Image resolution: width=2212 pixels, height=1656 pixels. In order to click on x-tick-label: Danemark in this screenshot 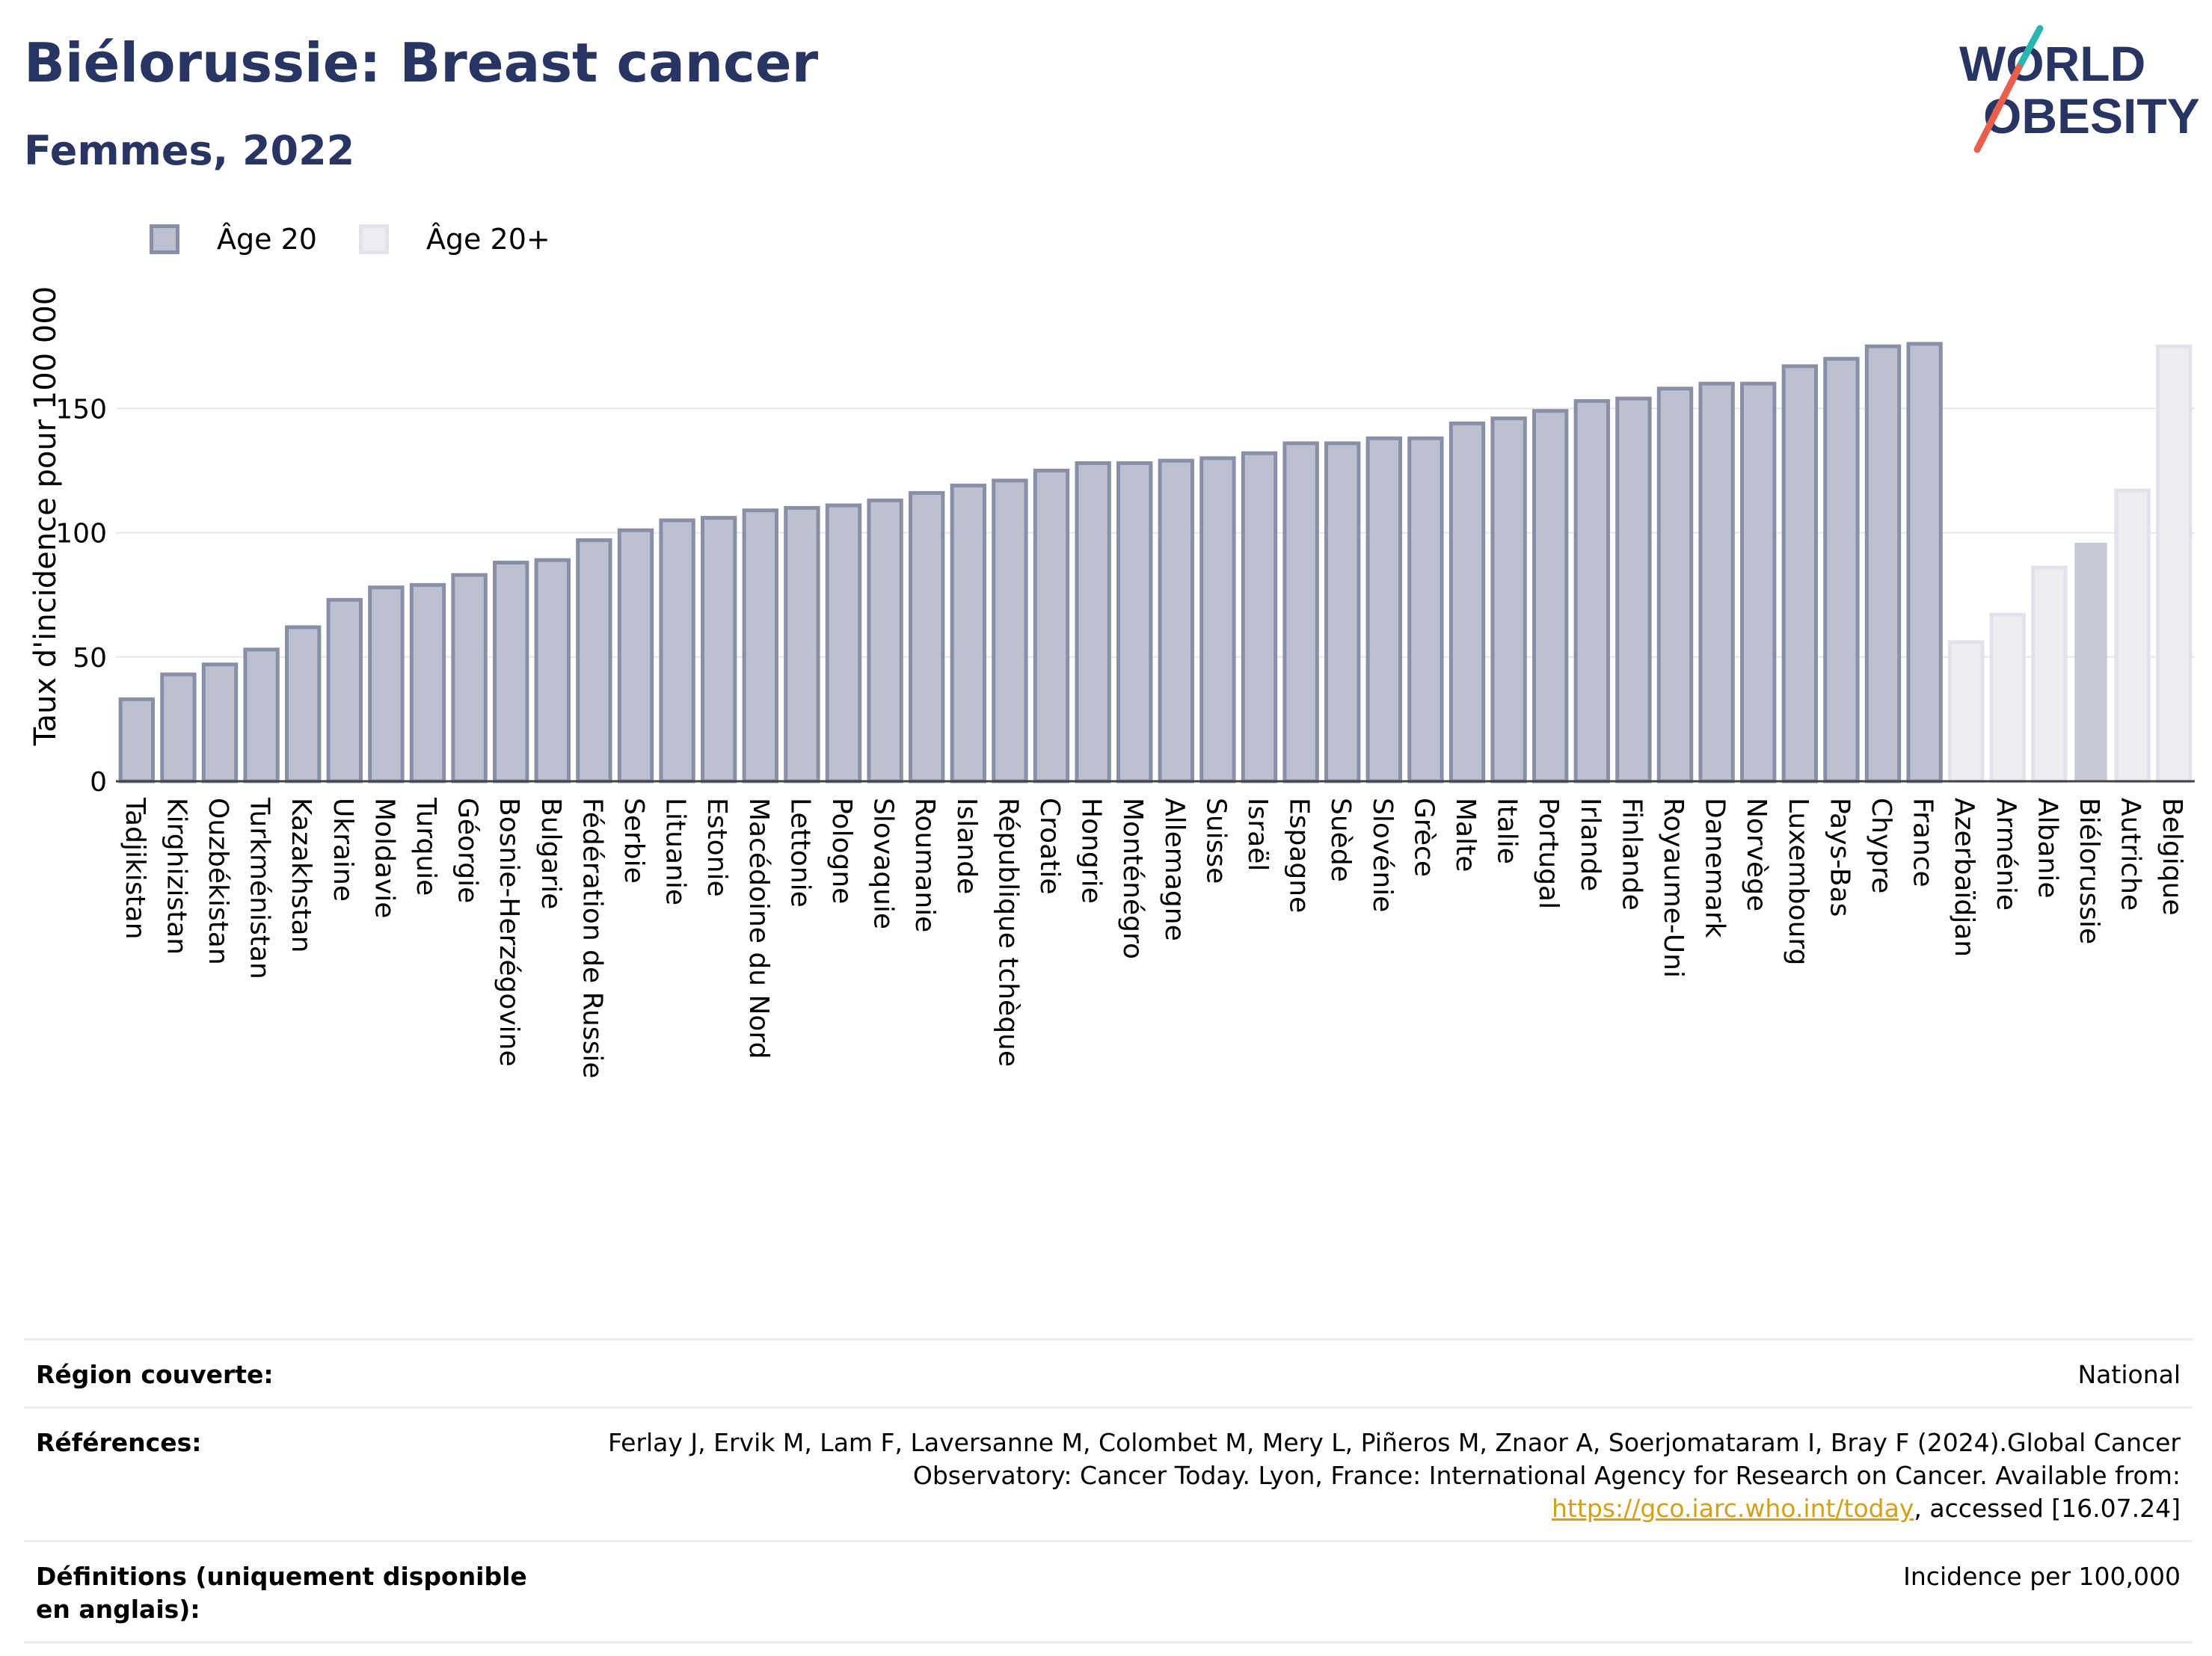, I will do `click(1715, 868)`.